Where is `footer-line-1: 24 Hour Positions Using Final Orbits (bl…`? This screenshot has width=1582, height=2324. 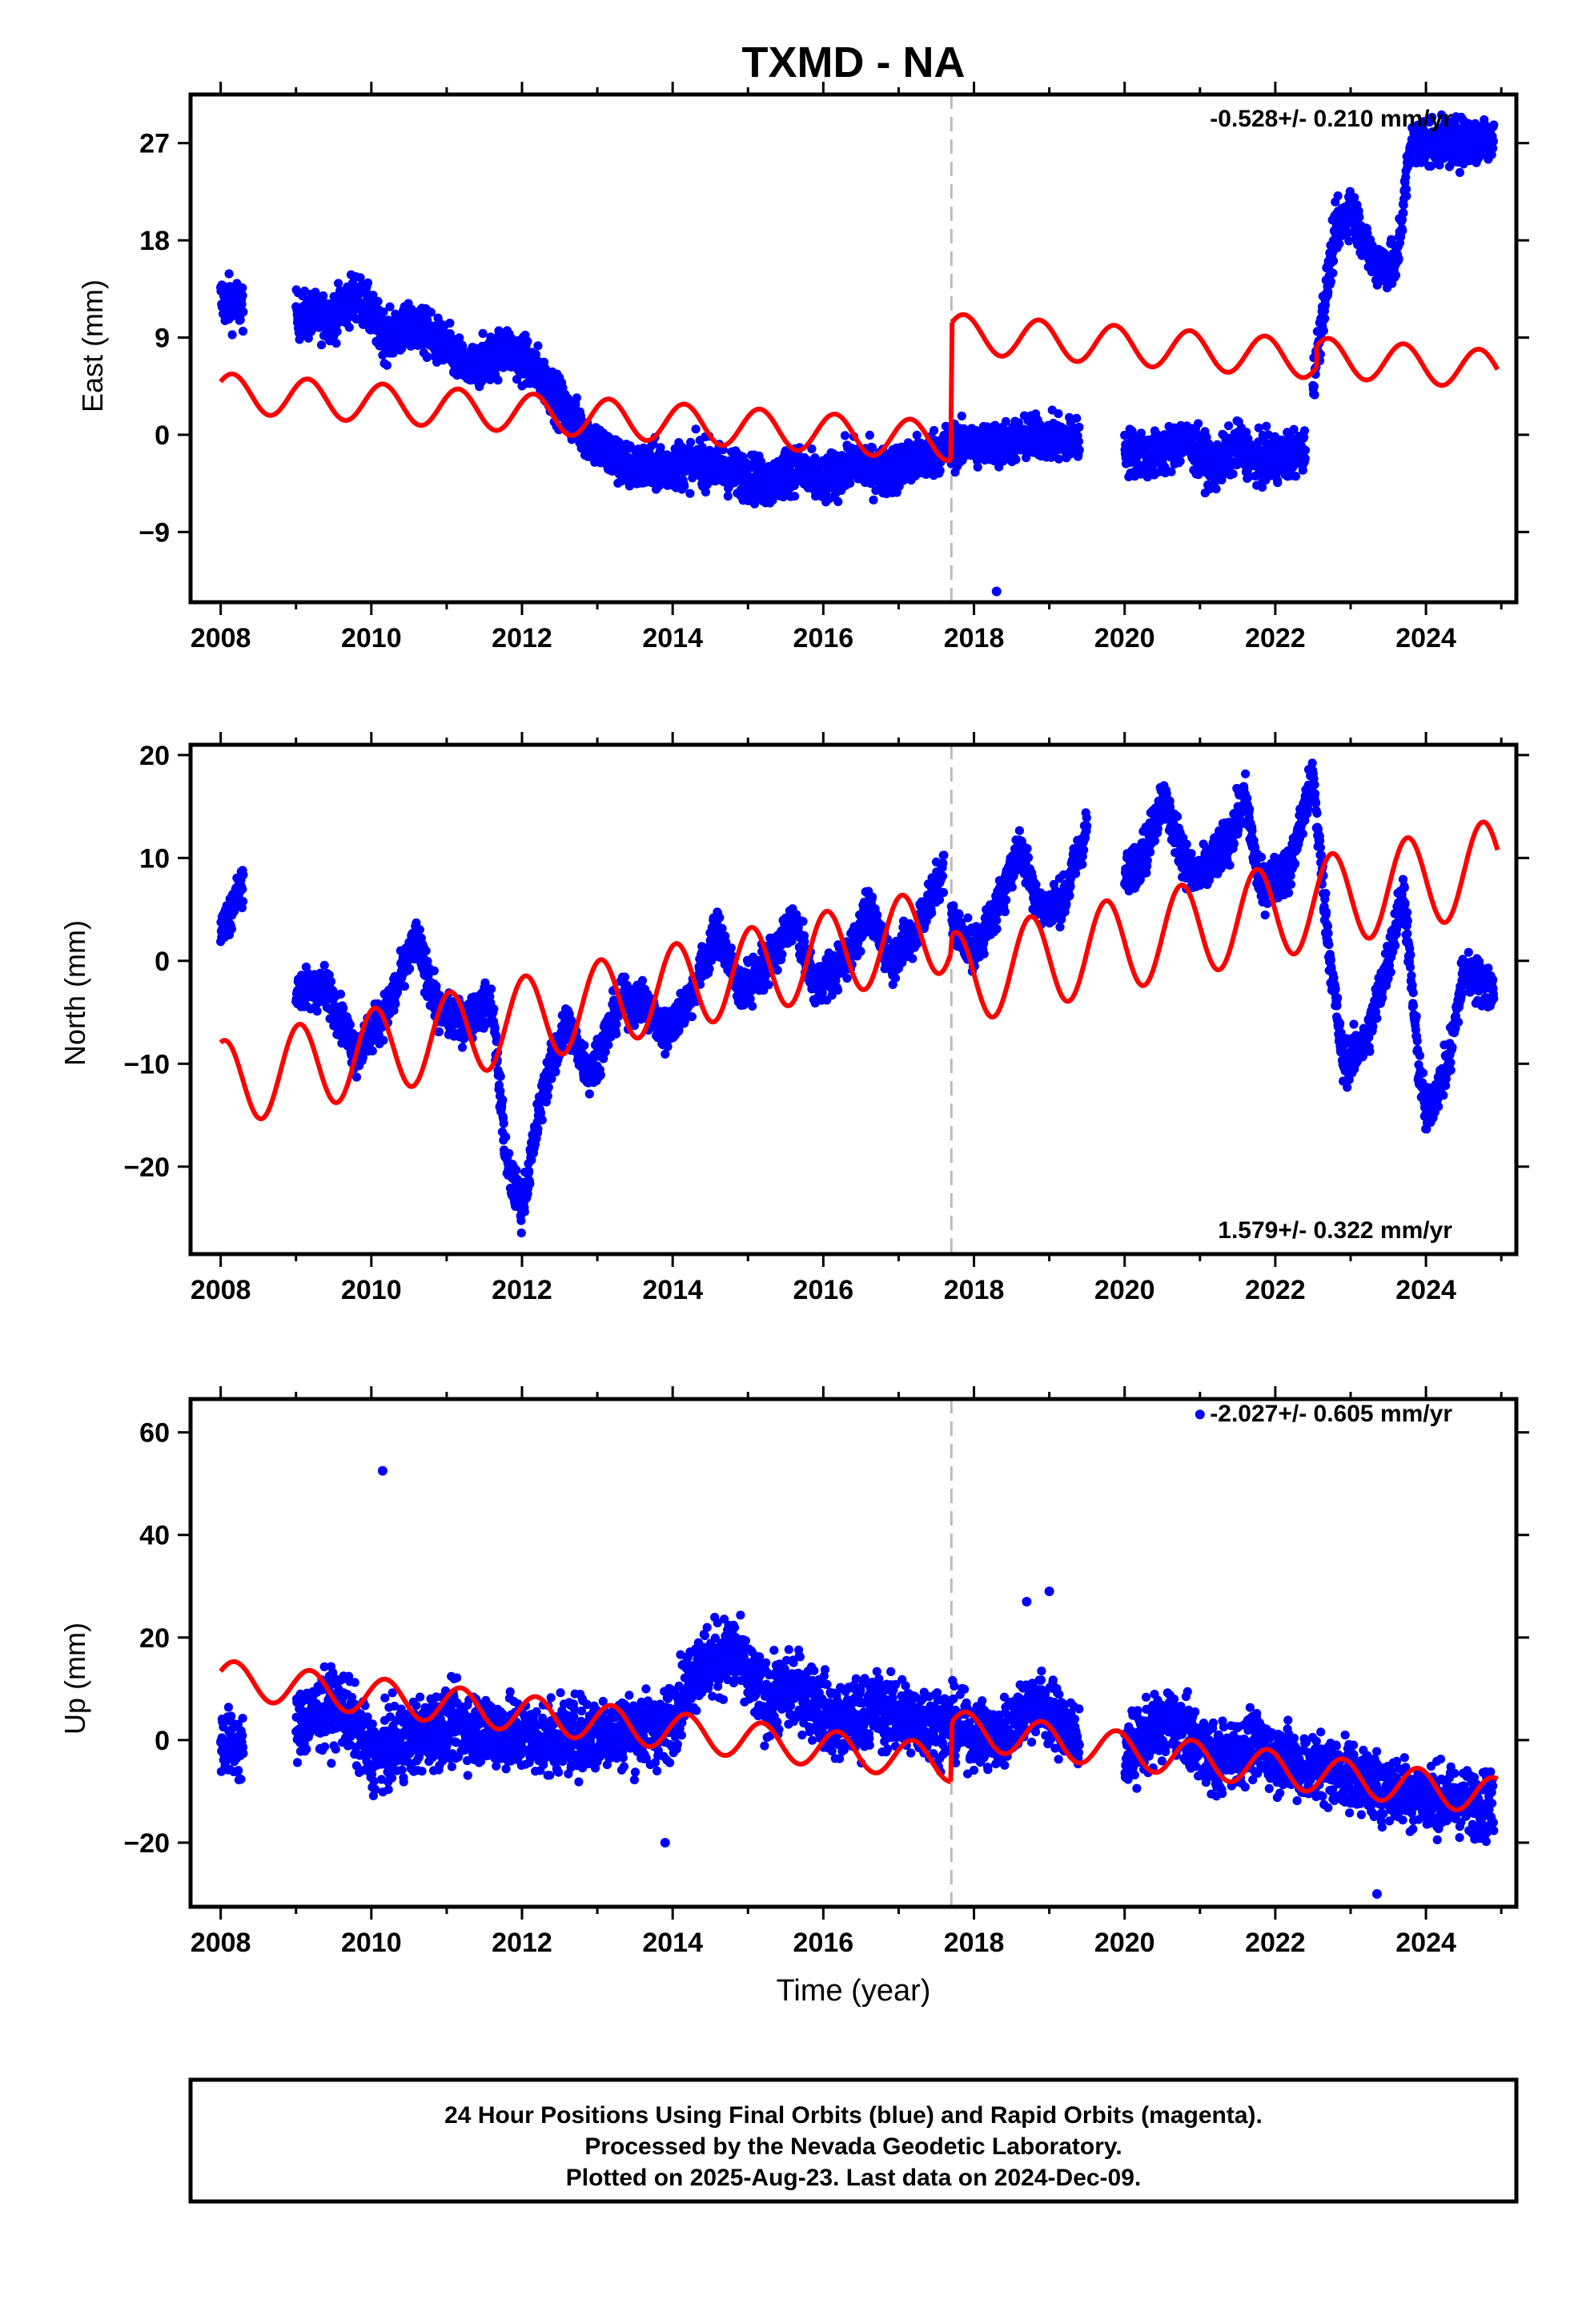
footer-line-1: 24 Hour Positions Using Final Orbits (bl… is located at coordinates (853, 2115).